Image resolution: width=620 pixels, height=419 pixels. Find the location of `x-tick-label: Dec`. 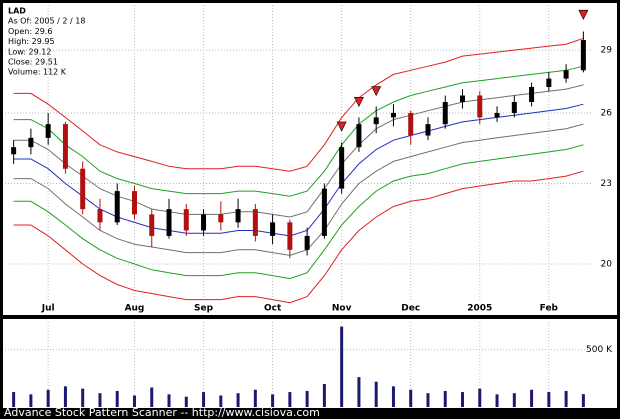

x-tick-label: Dec is located at coordinates (410, 309).